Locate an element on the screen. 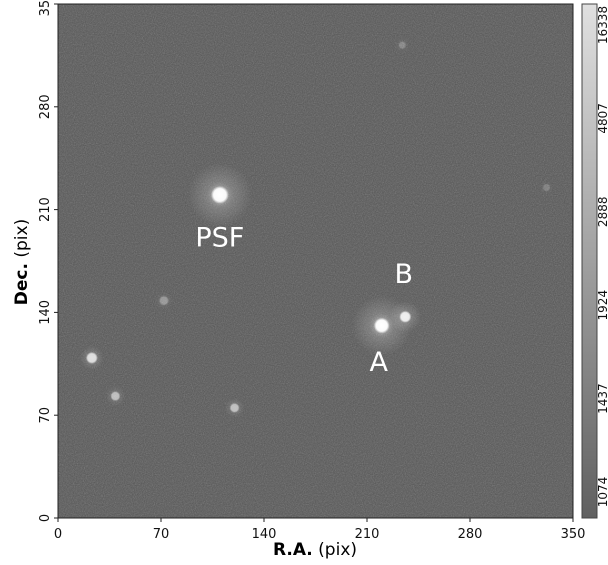  source-s2 is located at coordinates (115, 396).